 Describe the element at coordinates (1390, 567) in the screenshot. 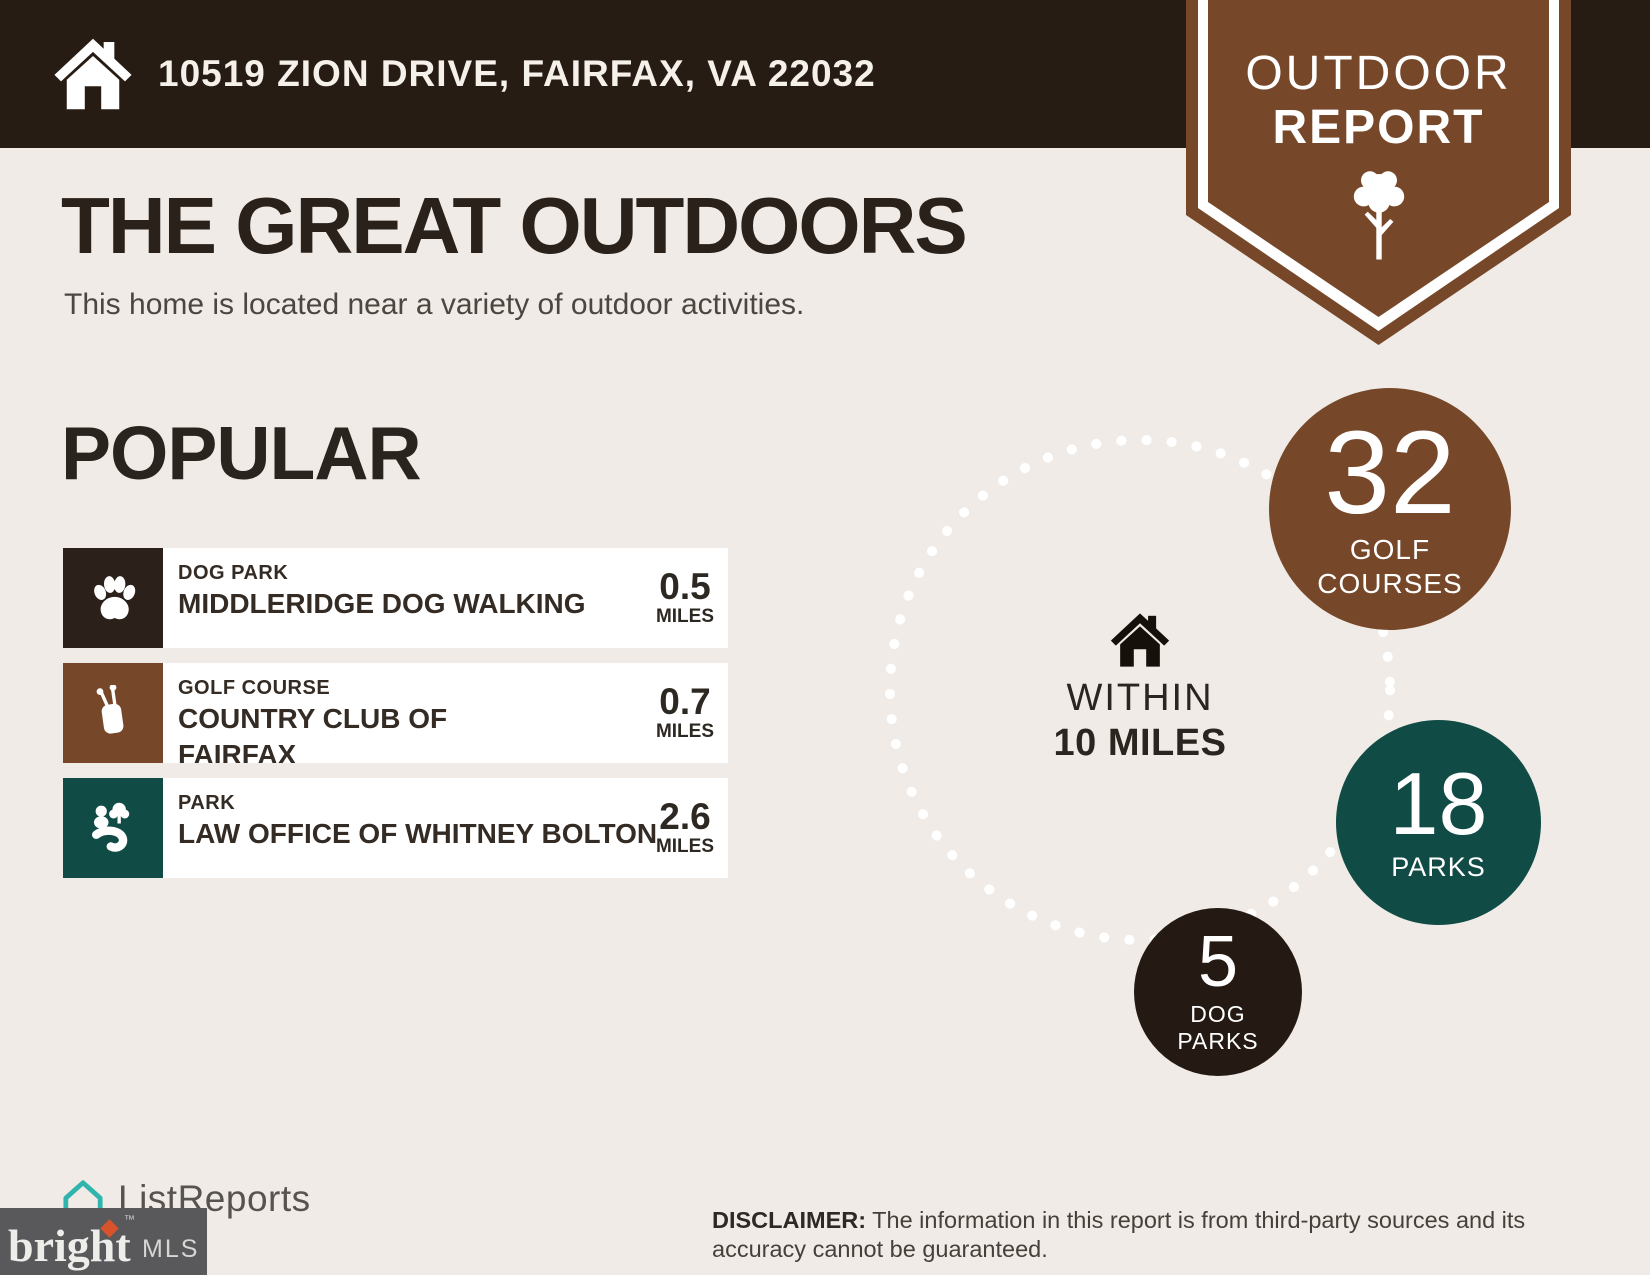

I see `stat-label: GOLF COURSES` at that location.